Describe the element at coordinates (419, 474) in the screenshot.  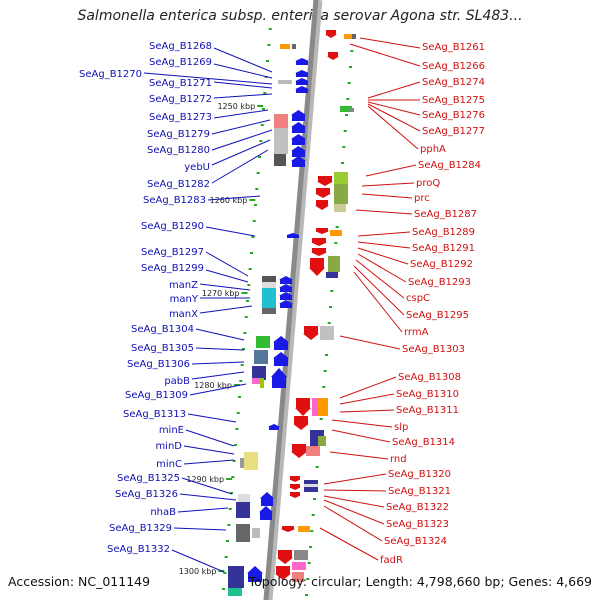
I see `gene-label-right: SeAg_B1320` at that location.